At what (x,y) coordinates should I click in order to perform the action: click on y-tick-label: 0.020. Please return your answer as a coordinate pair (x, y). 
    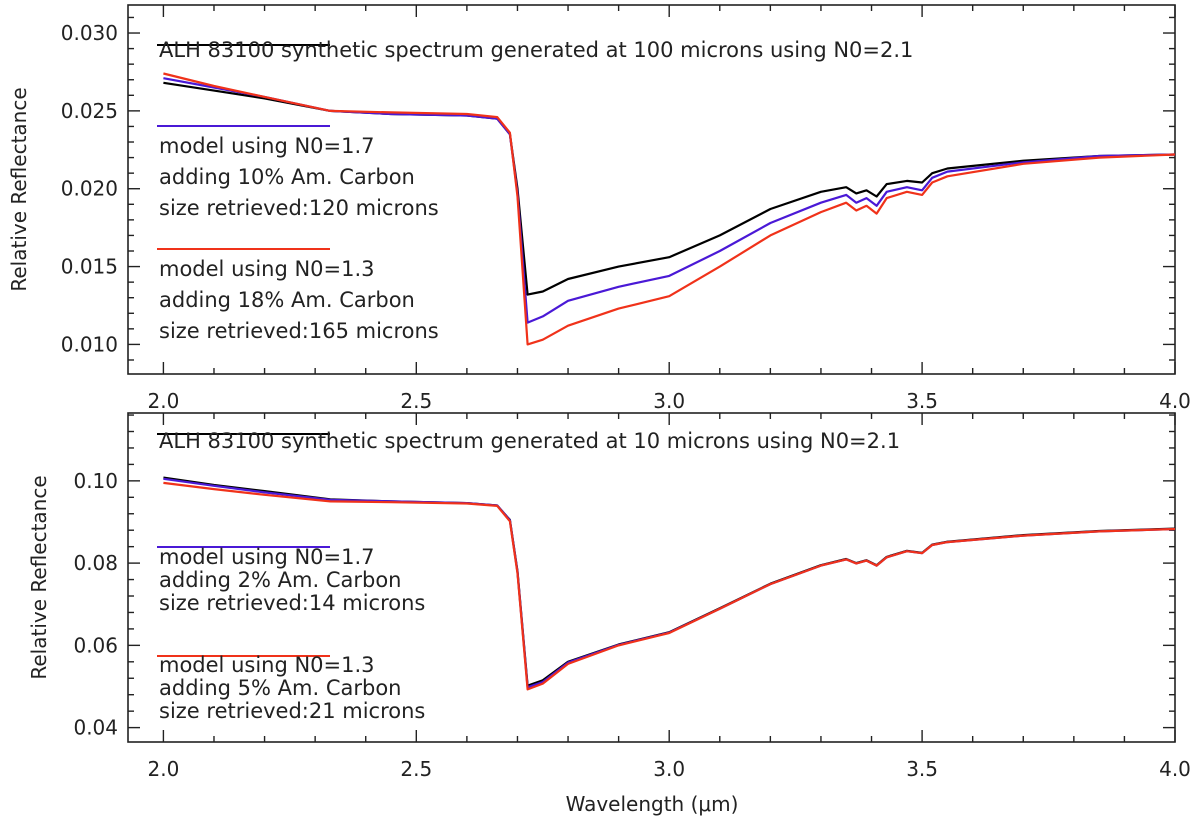
    Looking at the image, I should click on (89, 189).